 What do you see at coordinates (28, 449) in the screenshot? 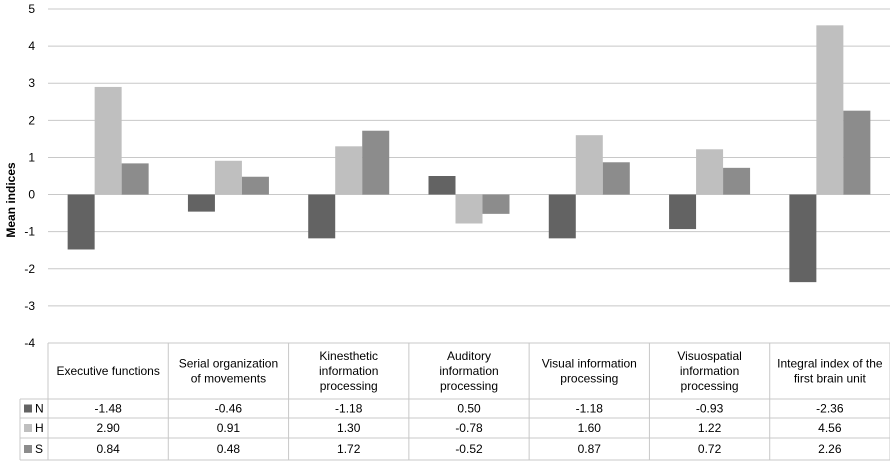
I see `legend-key-s` at bounding box center [28, 449].